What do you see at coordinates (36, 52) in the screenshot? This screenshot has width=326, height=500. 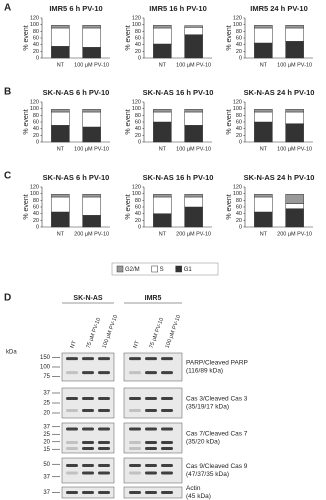 I see `y-tick-label: 20` at bounding box center [36, 52].